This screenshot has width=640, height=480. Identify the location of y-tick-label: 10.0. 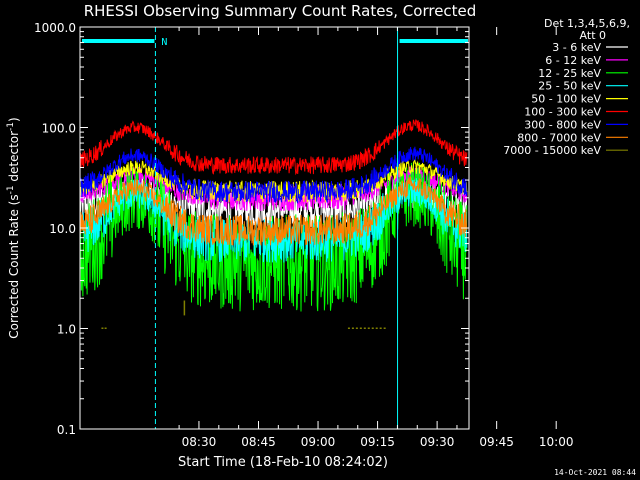
(62, 229).